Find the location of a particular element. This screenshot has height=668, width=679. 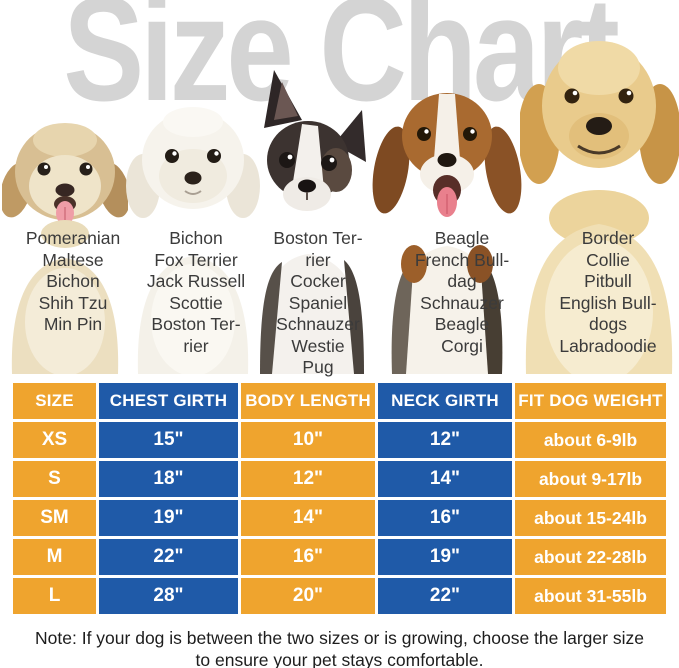

breed-name: Jack Russell is located at coordinates (196, 281).